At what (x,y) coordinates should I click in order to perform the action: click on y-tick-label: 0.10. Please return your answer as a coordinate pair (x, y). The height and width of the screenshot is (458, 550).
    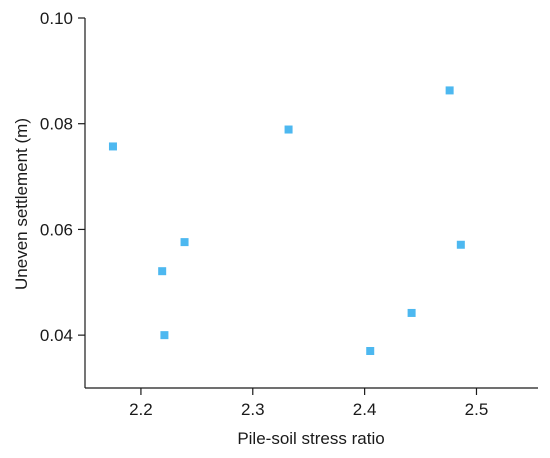
    Looking at the image, I should click on (56, 18).